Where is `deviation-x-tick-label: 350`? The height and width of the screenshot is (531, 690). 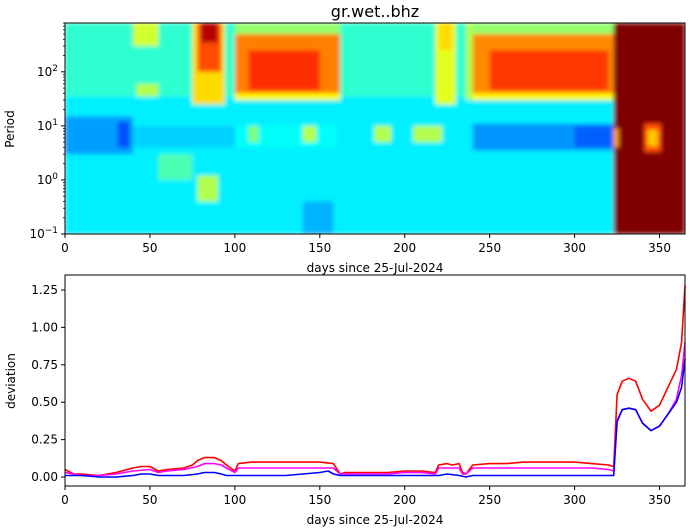 deviation-x-tick-label: 350 is located at coordinates (659, 500).